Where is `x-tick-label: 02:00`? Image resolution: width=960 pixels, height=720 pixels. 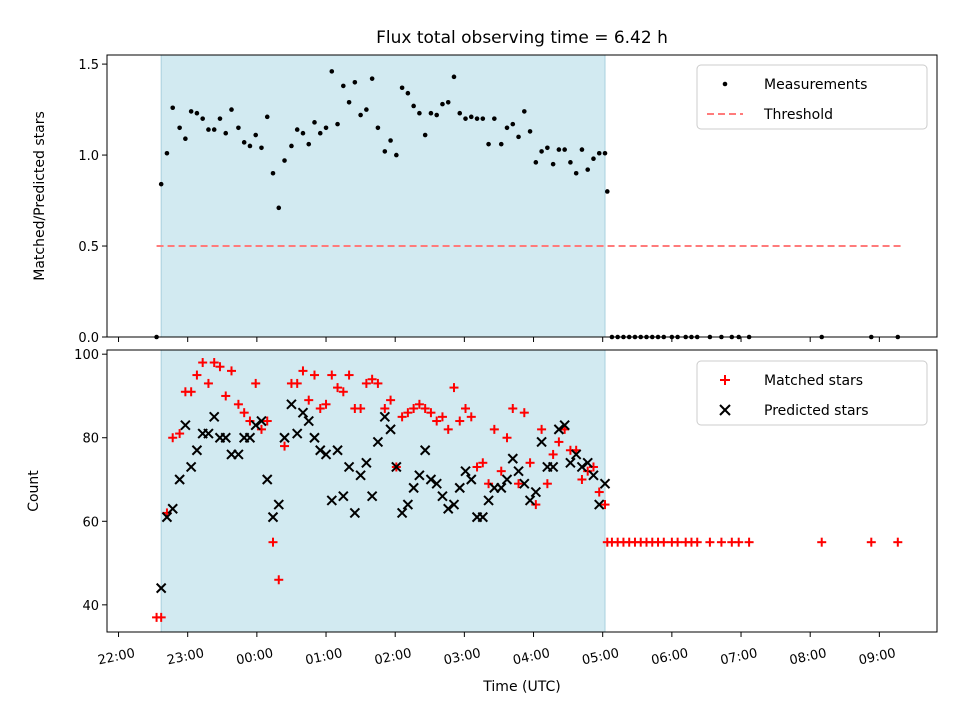
x-tick-label: 02:00 is located at coordinates (393, 657).